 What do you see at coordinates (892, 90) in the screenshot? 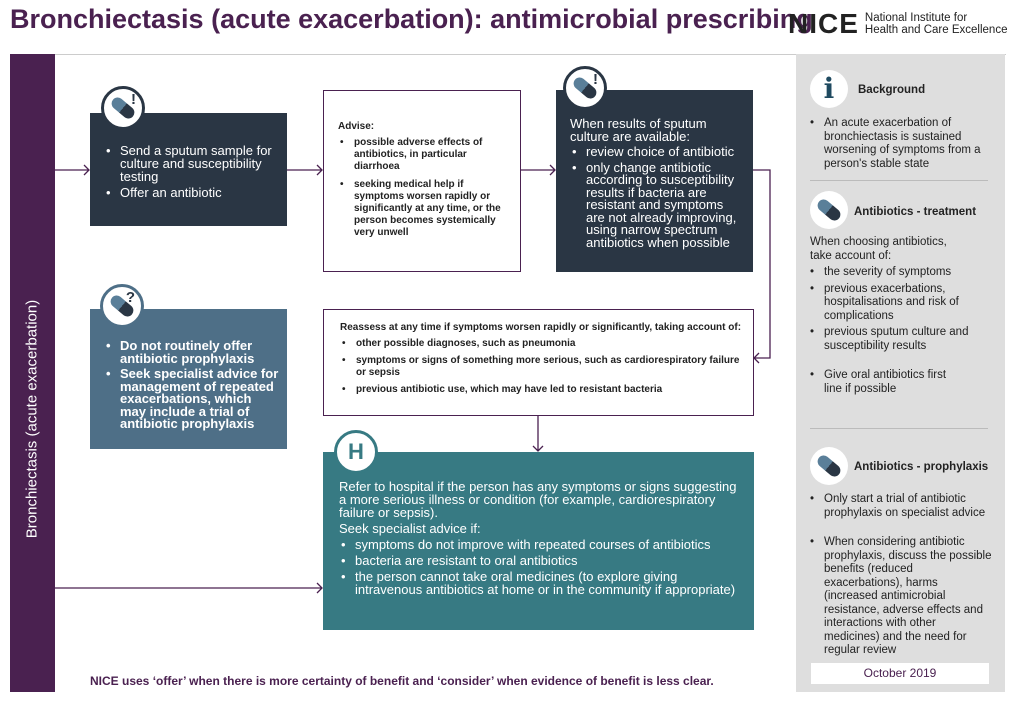
I see `background-heading: Background` at bounding box center [892, 90].